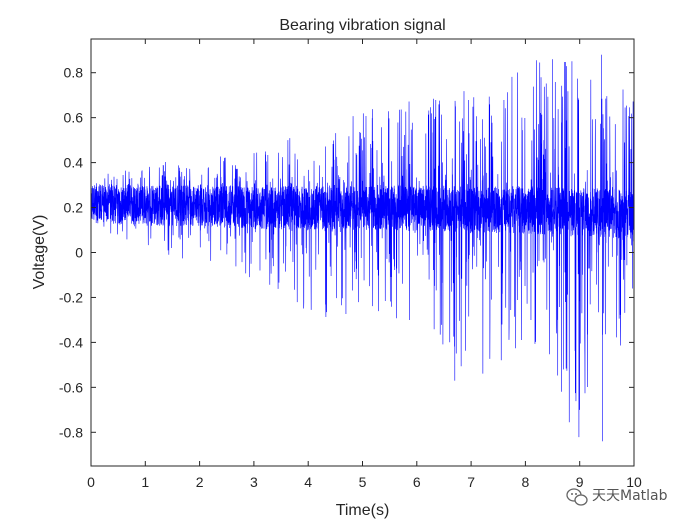  What do you see at coordinates (74, 118) in the screenshot?
I see `y-tick-label: 0.6` at bounding box center [74, 118].